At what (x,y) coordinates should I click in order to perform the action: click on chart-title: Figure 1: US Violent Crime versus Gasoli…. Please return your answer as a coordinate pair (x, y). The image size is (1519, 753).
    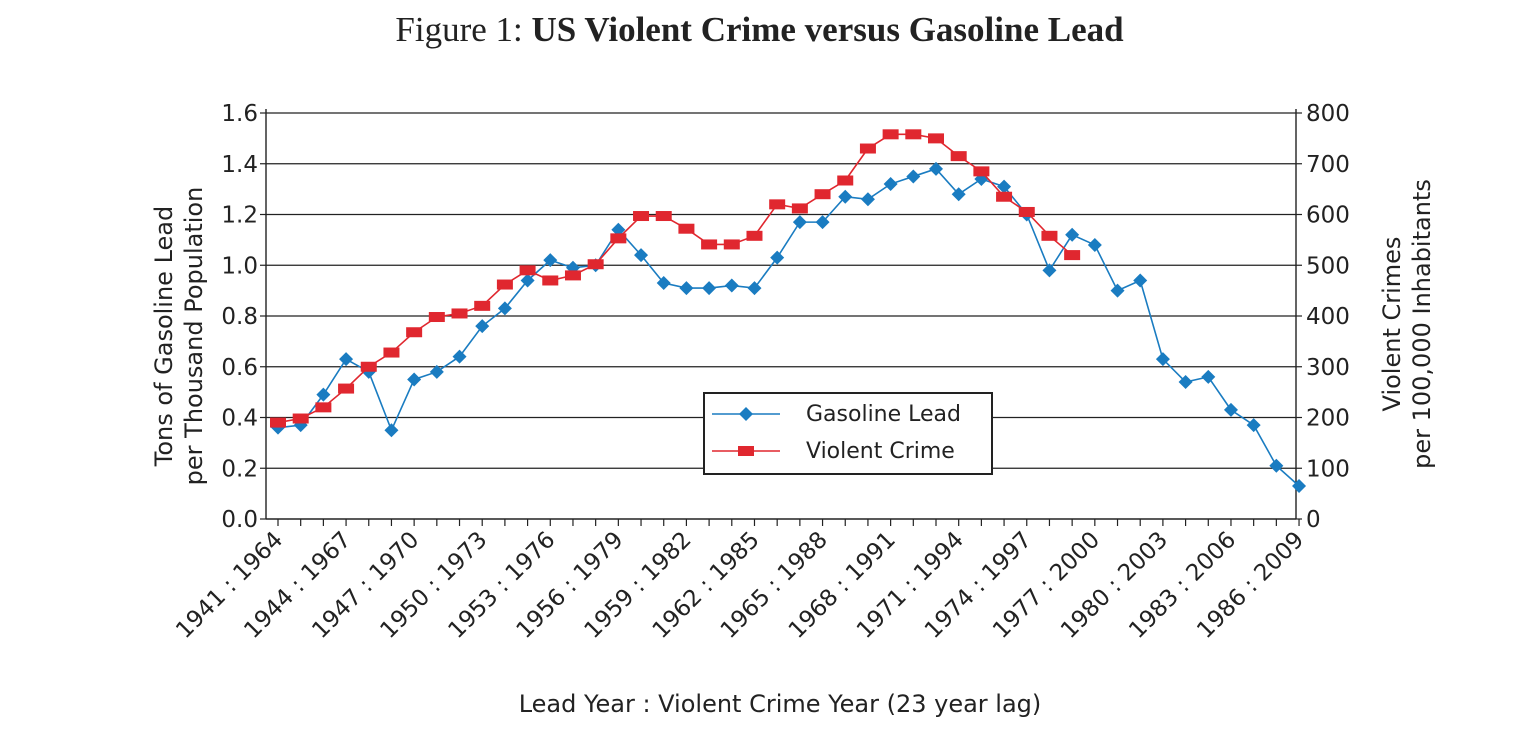
    Looking at the image, I should click on (759, 30).